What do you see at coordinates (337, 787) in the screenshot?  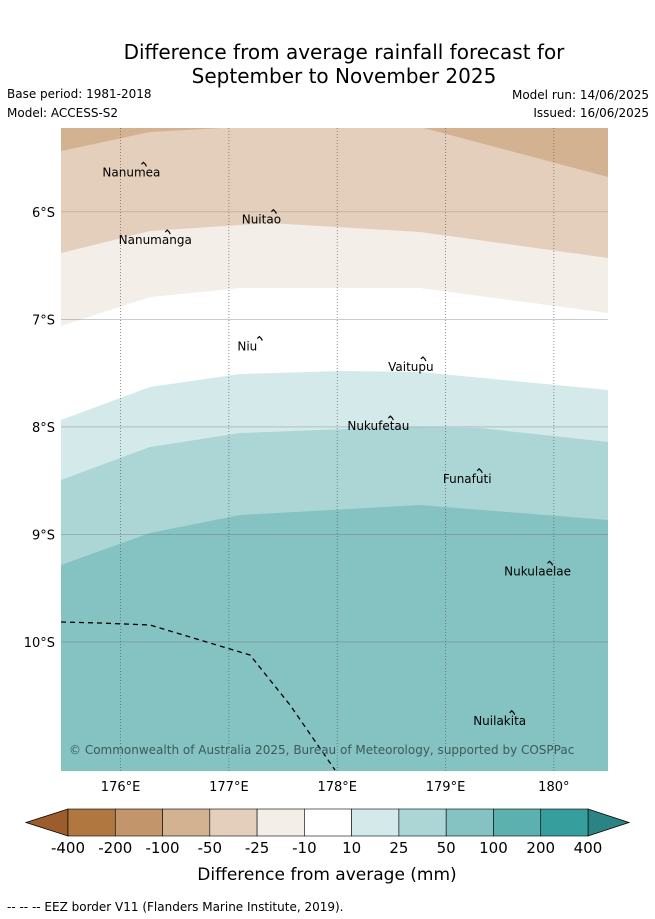 I see `lon-tick-label: 178°E` at bounding box center [337, 787].